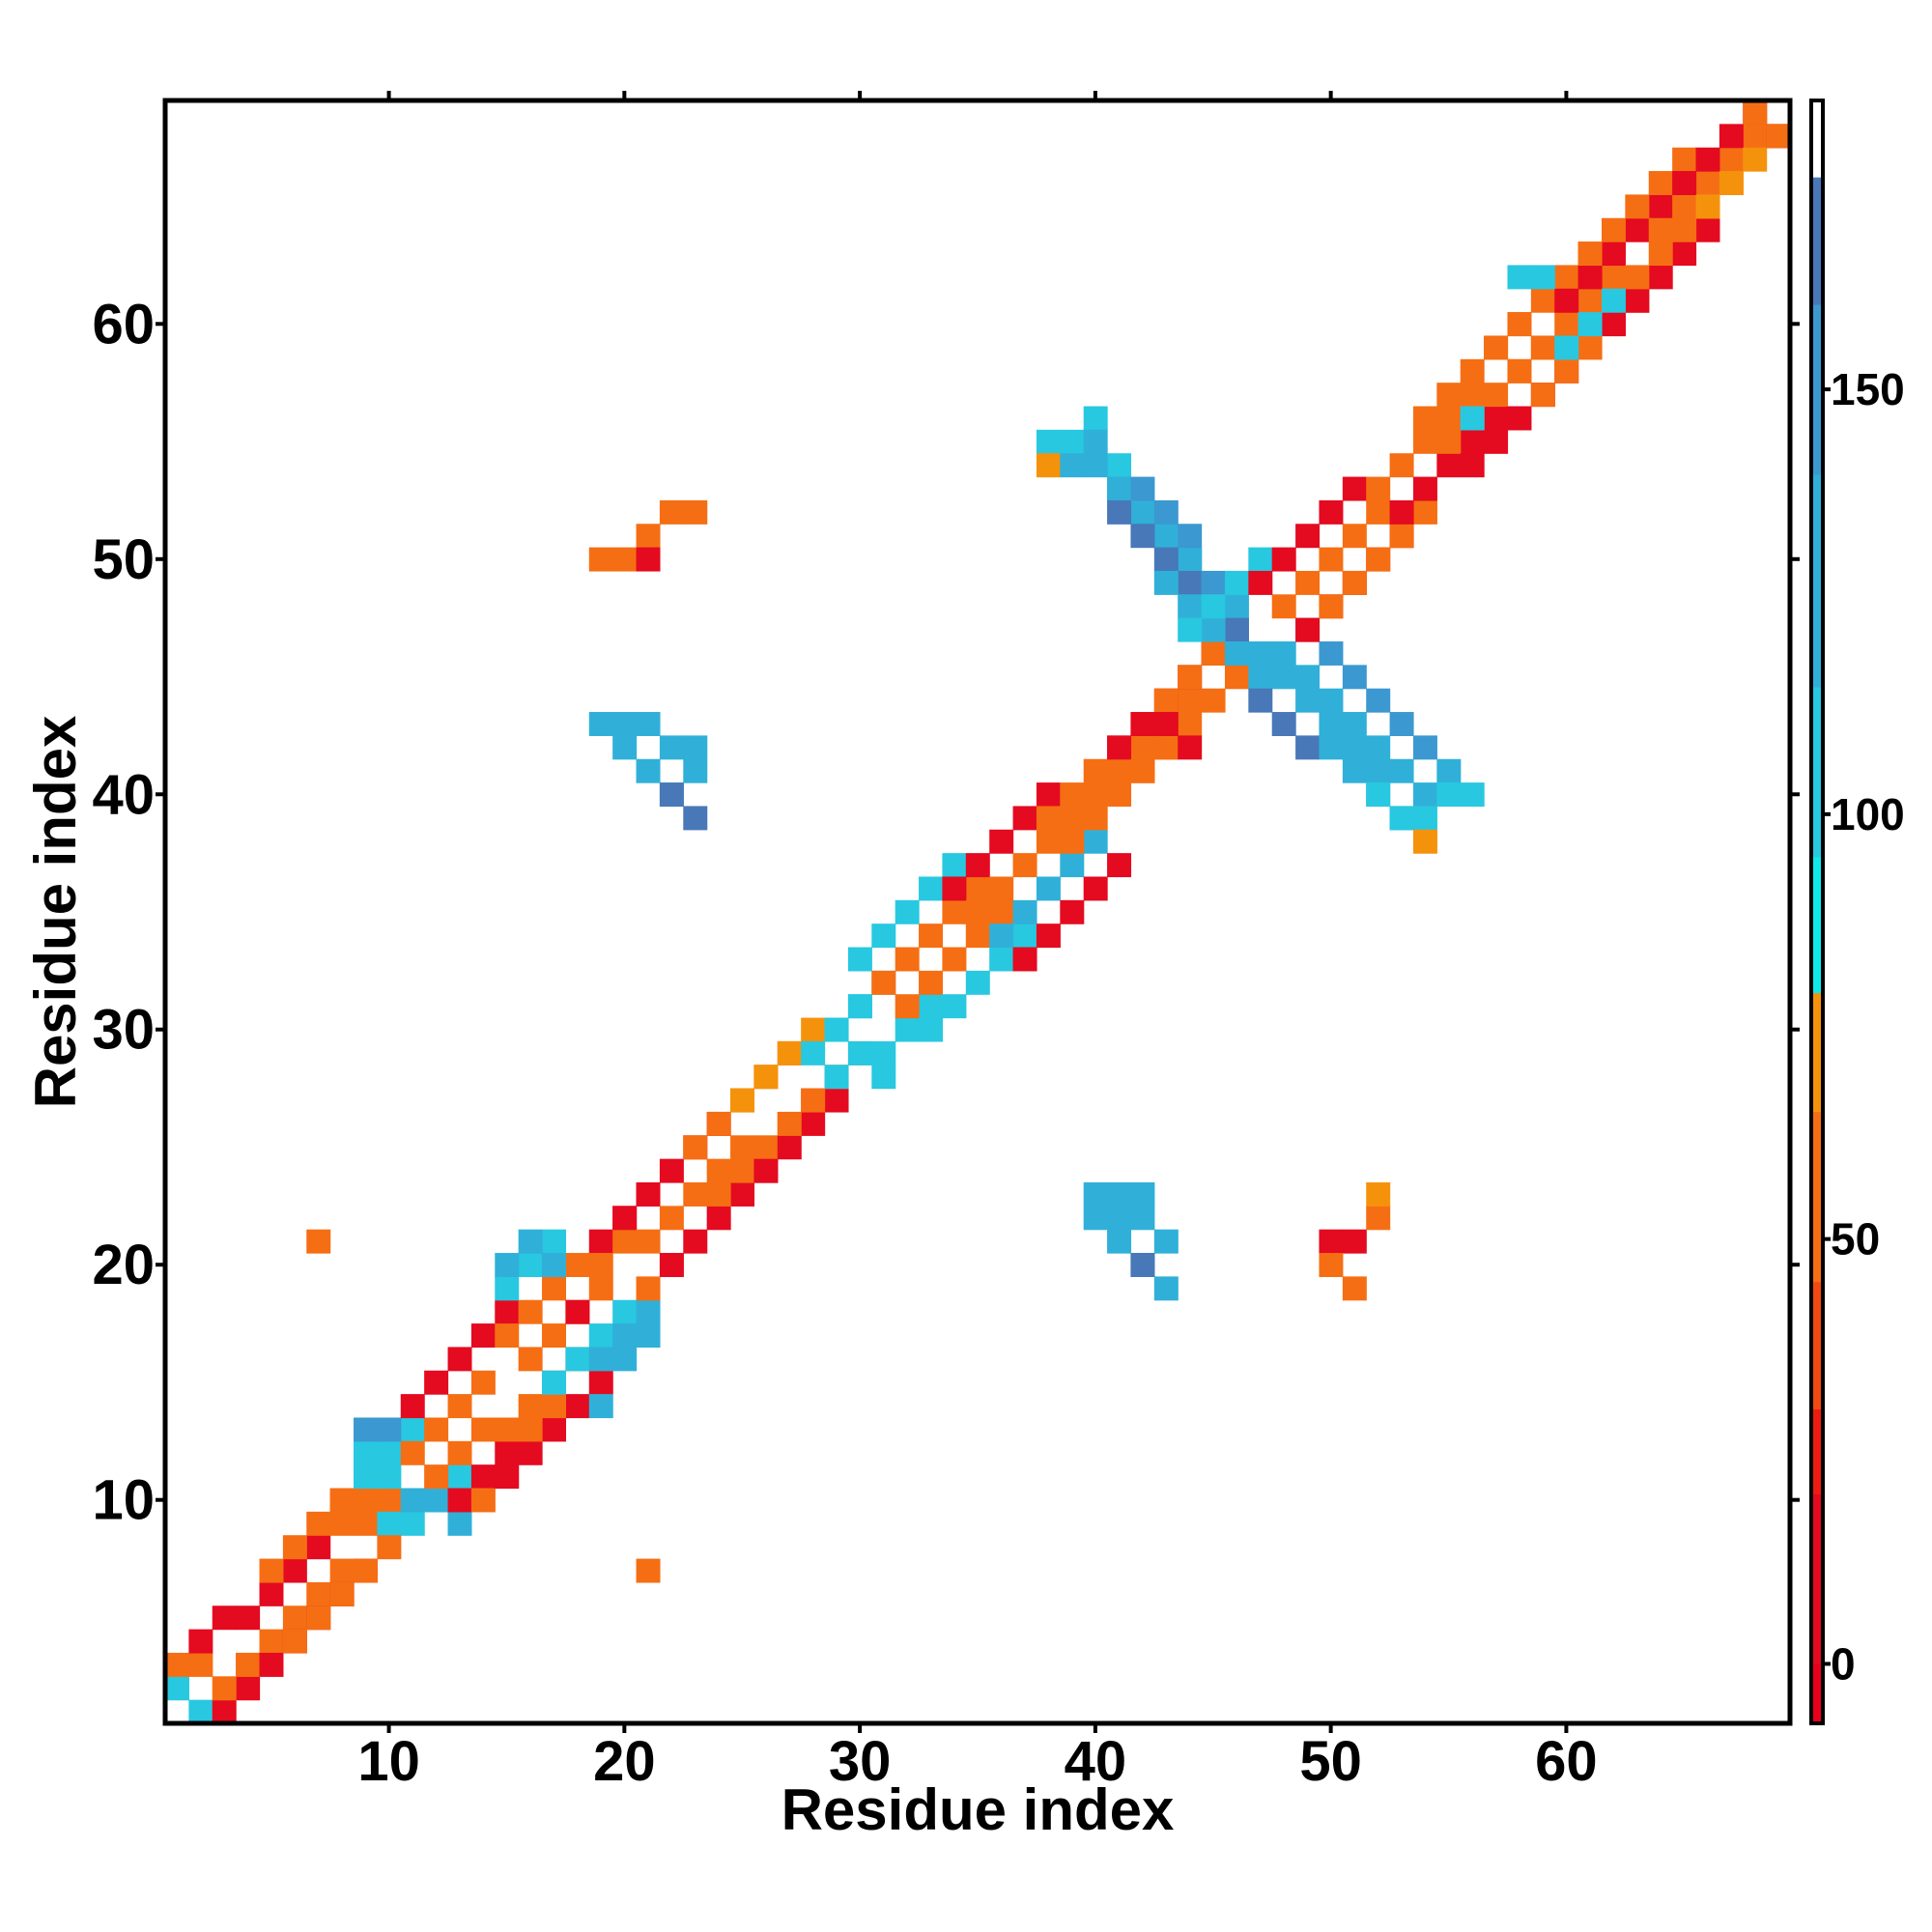  I want to click on x-tick-label: 60, so click(1566, 1761).